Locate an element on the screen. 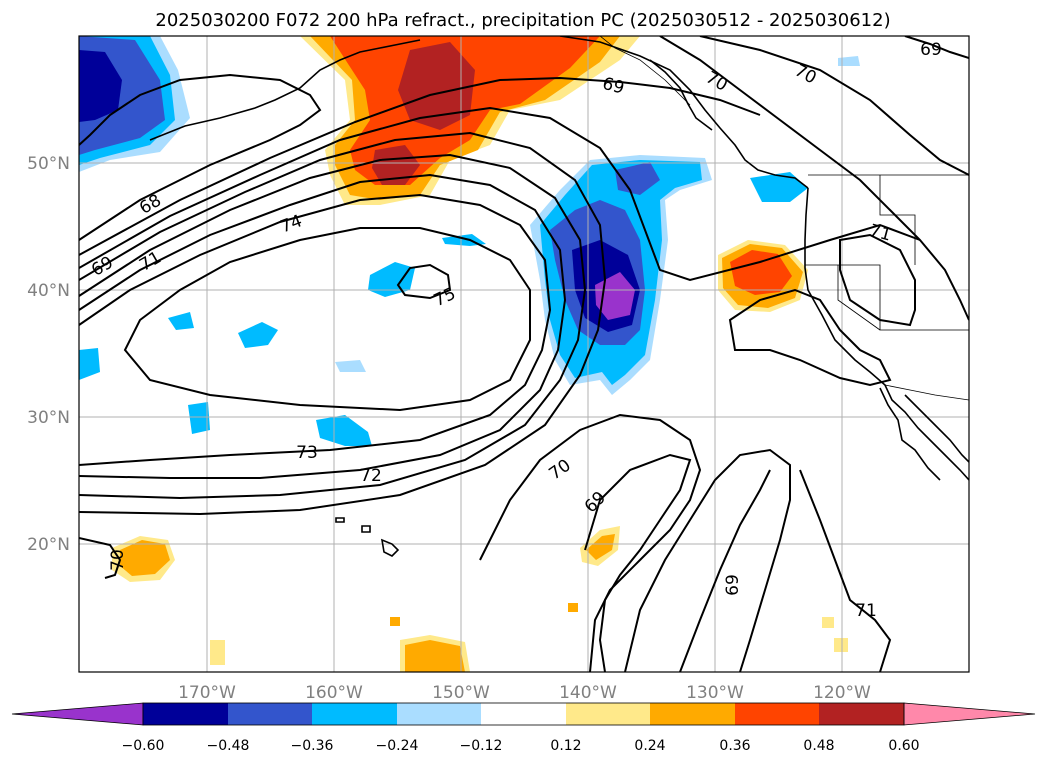 The width and height of the screenshot is (1047, 765). coast-alaska-south is located at coordinates (285, 90).